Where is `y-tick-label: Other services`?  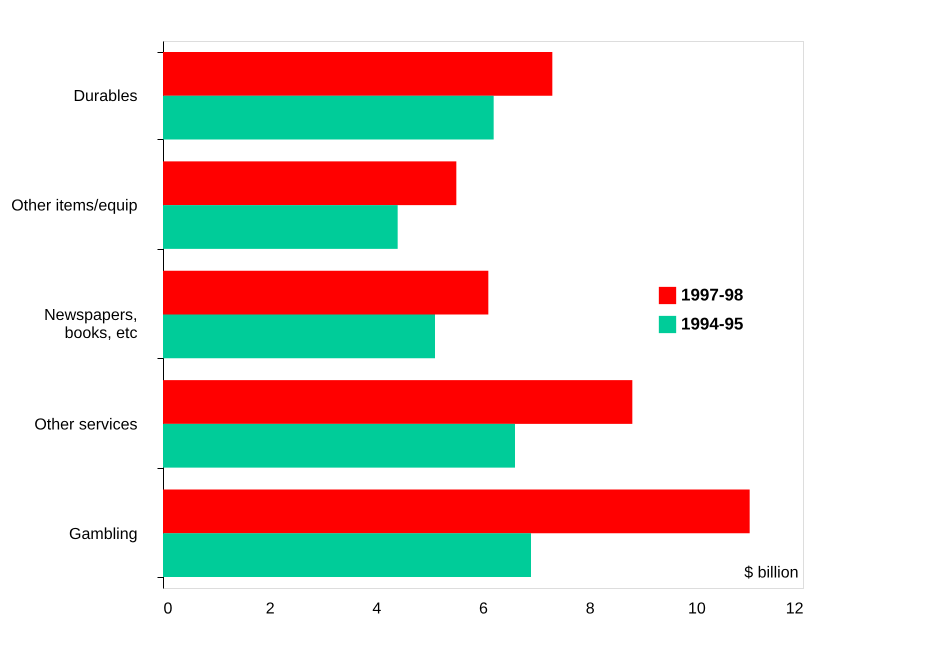 y-tick-label: Other services is located at coordinates (86, 425).